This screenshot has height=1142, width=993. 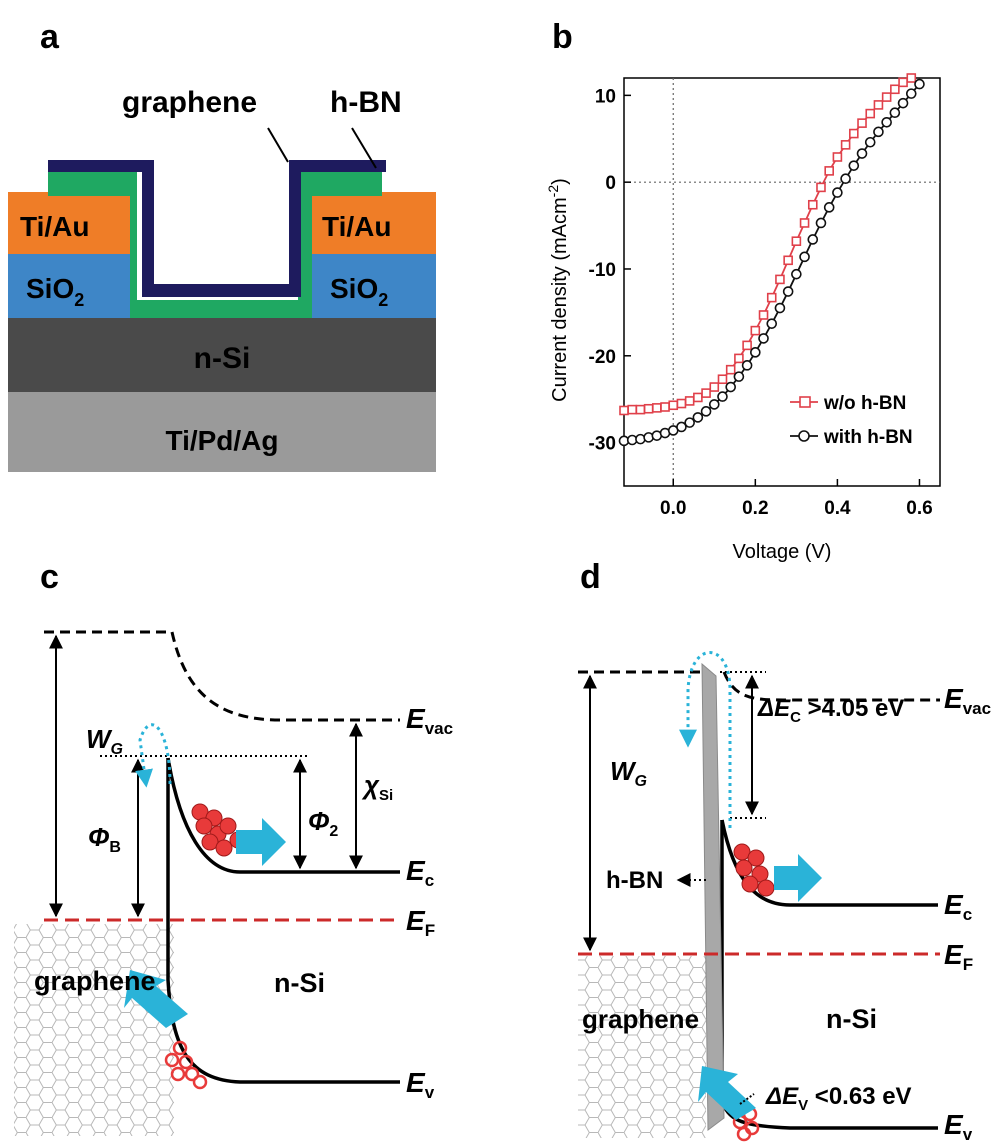 What do you see at coordinates (221, 440) in the screenshot?
I see `back-contact-label: Ti/Pd/Ag` at bounding box center [221, 440].